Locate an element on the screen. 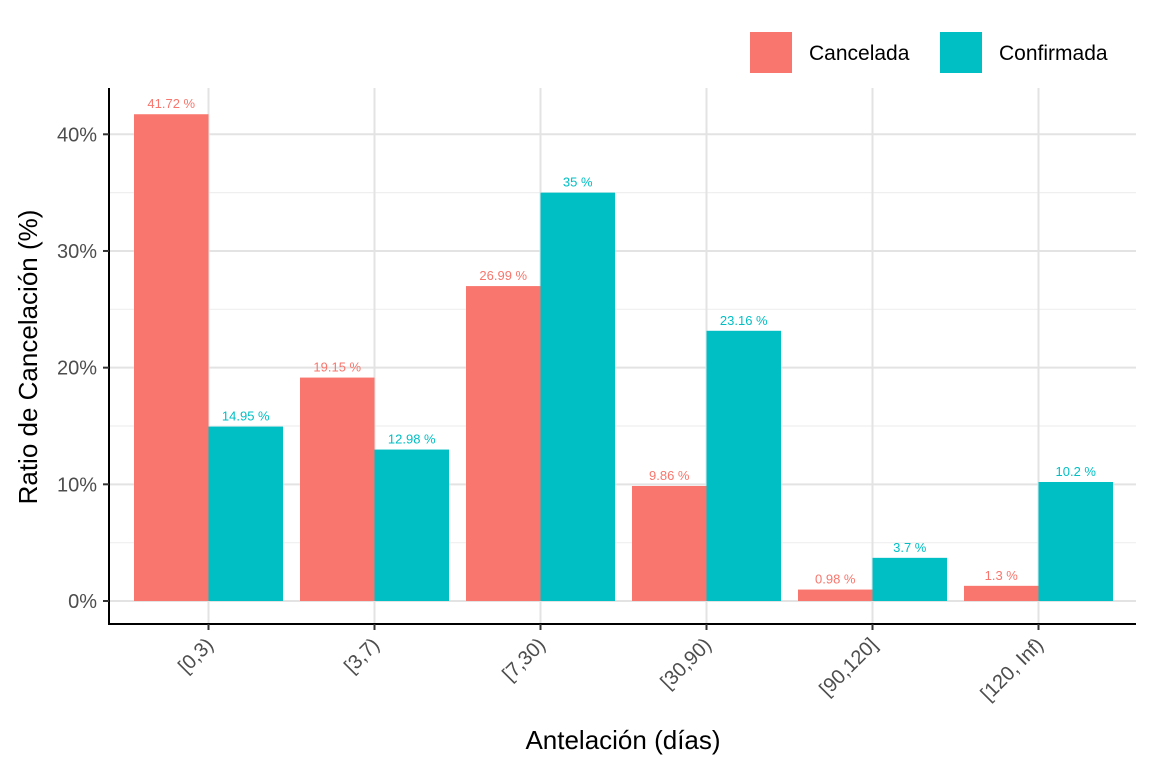 The width and height of the screenshot is (1152, 768). x-axis-title: Antelación (días) is located at coordinates (622, 740).